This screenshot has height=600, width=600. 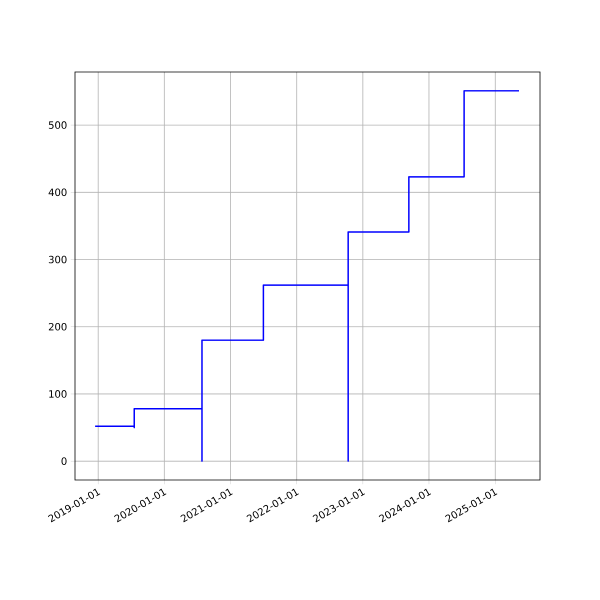 What do you see at coordinates (57, 192) in the screenshot?
I see `y-tick-label: 400` at bounding box center [57, 192].